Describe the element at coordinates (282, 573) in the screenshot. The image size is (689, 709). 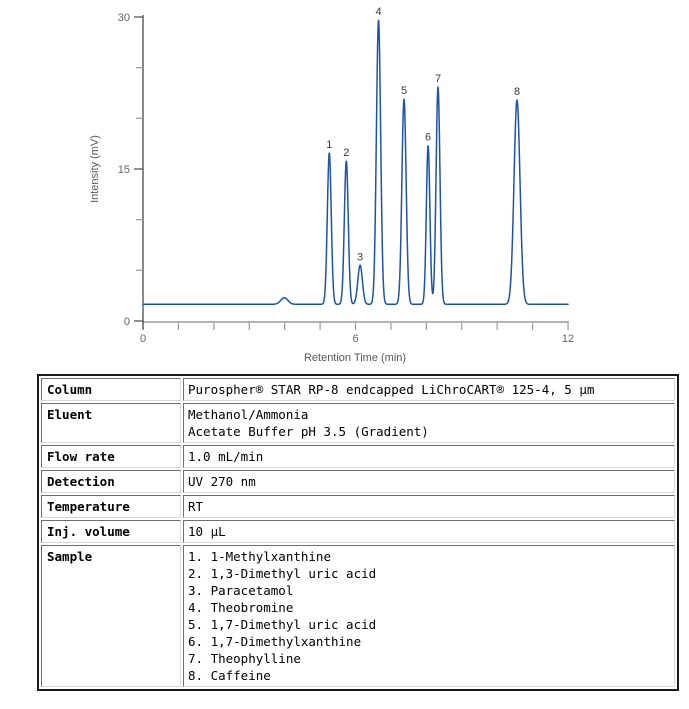
I see `value-line: 2. 1,3-Dimethyl uric acid` at that location.